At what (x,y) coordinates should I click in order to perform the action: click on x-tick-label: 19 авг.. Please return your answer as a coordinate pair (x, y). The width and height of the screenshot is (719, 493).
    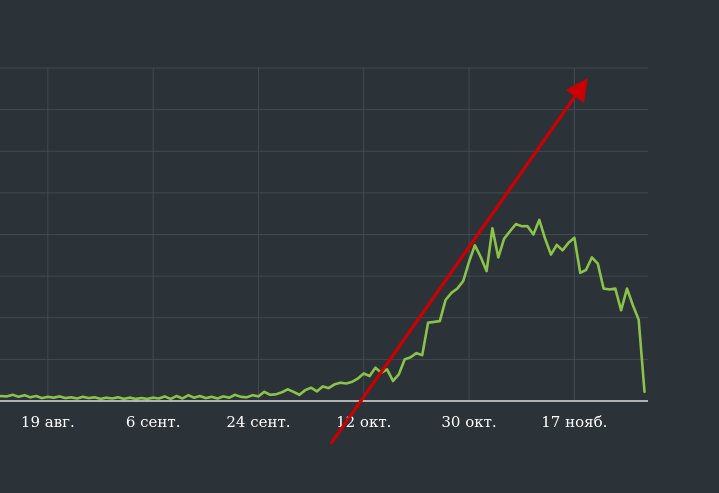
    Looking at the image, I should click on (48, 422).